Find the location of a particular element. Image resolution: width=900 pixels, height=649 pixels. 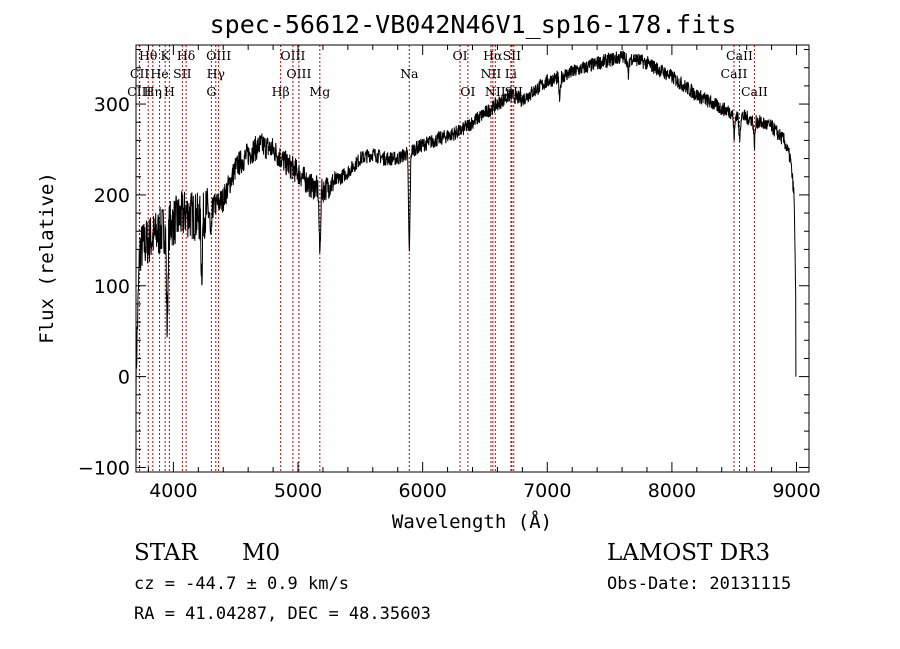

spectral-line-label: Hθ is located at coordinates (148, 55).